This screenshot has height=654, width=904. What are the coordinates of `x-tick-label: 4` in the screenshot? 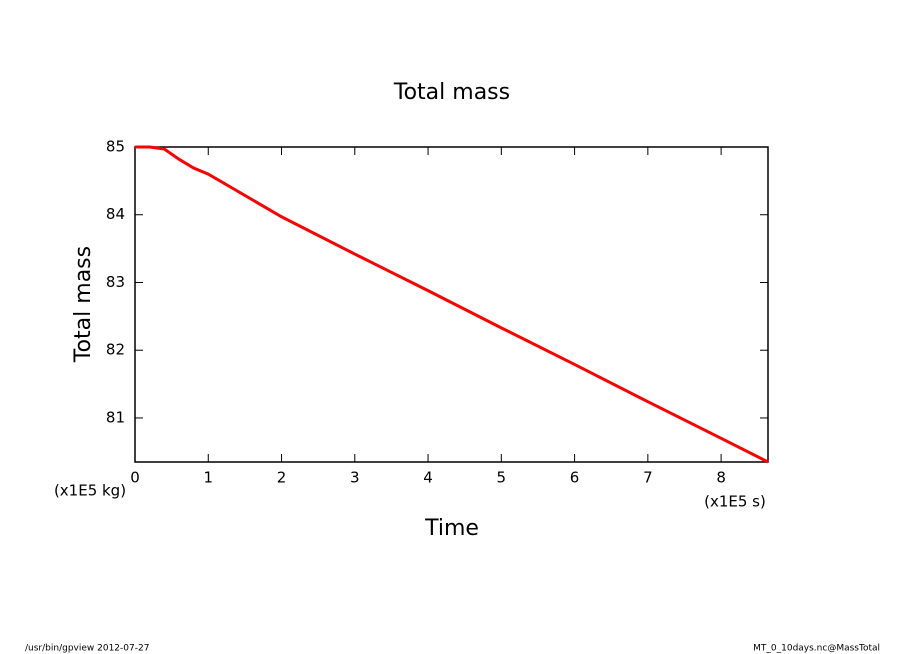 It's located at (428, 478).